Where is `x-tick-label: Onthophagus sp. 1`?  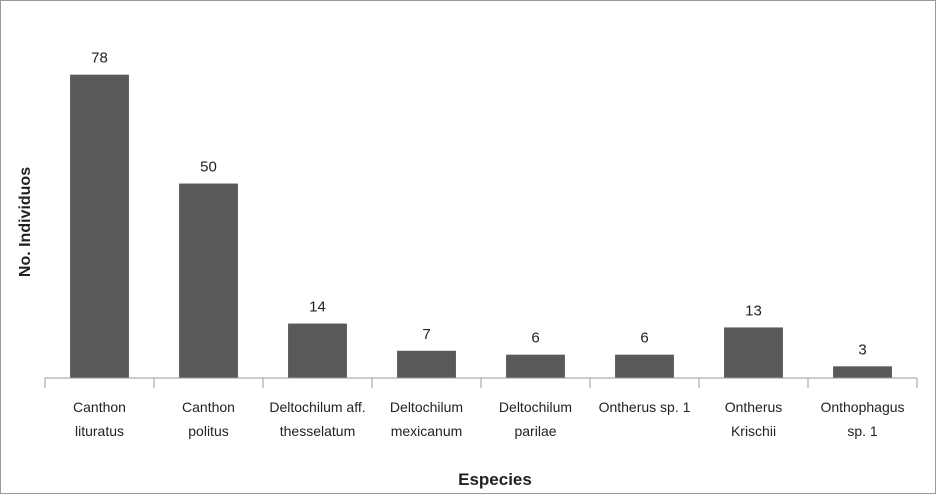
x-tick-label: Onthophagus sp. 1 is located at coordinates (862, 419).